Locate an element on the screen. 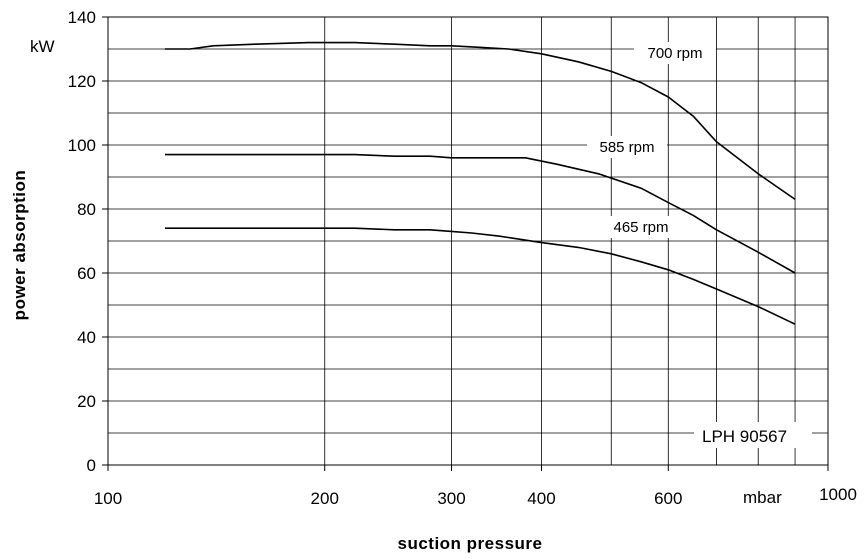  x-tick-label: 1000 is located at coordinates (838, 494).